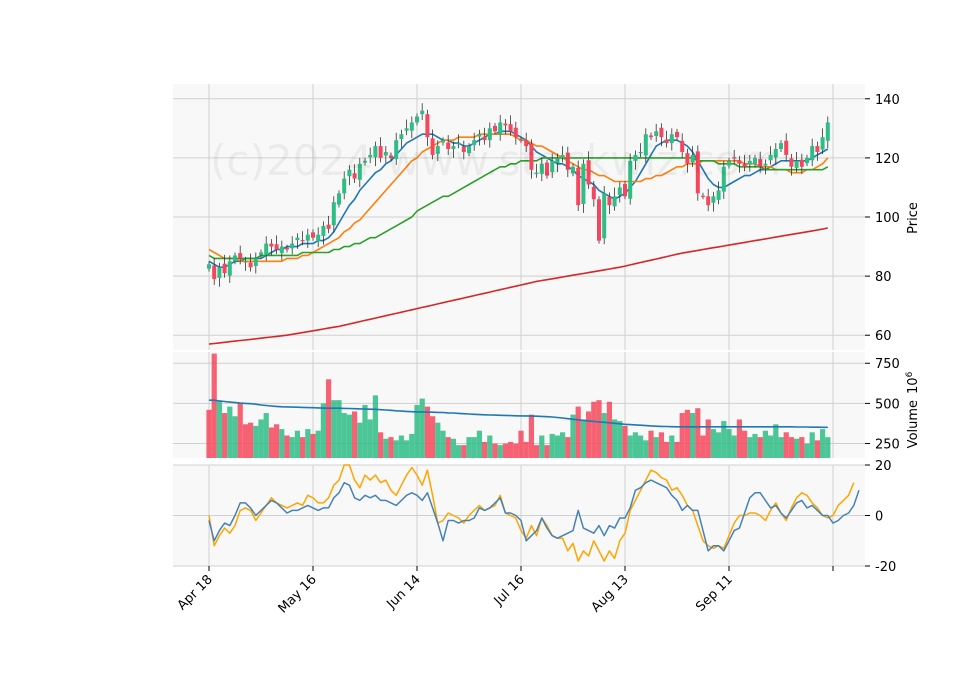  I want to click on price-ytick-label: 140, so click(887, 100).